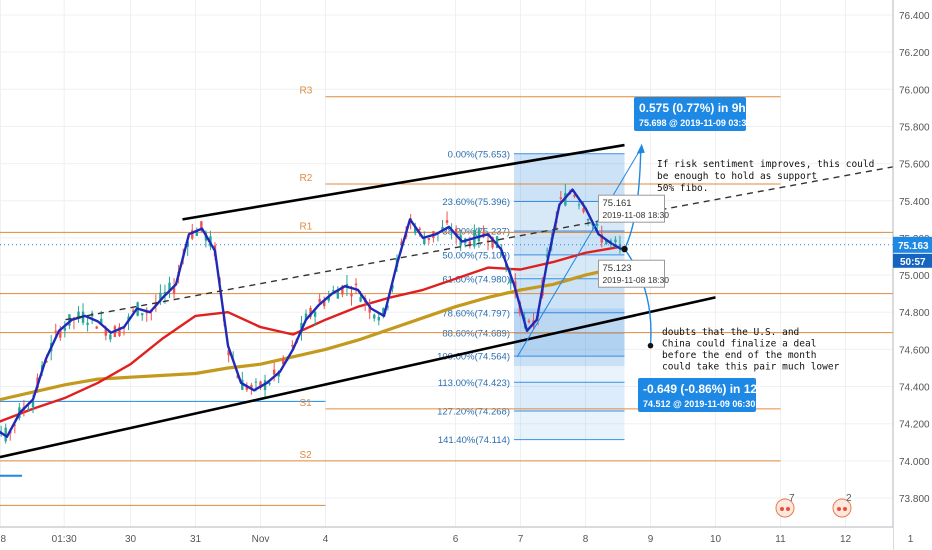  Describe the element at coordinates (780, 539) in the screenshot. I see `x-tick-label: 11` at that location.